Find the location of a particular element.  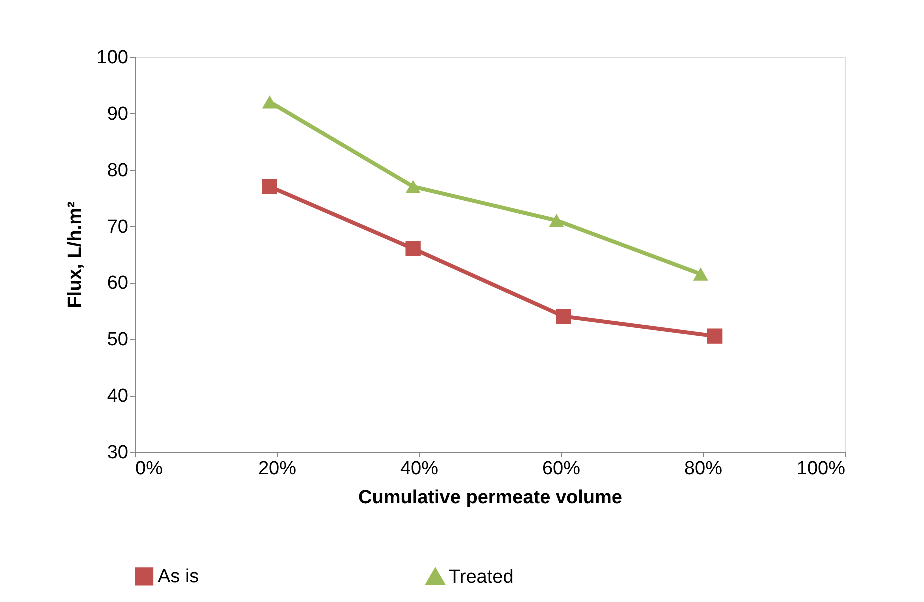

x-tick-label: 40% is located at coordinates (419, 469).